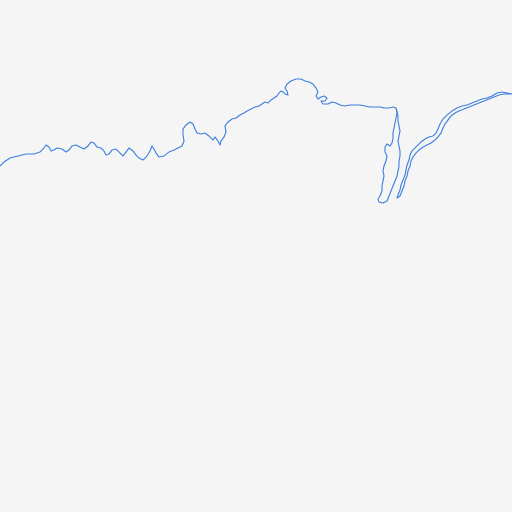 This screenshot has width=512, height=512. I want to click on west-peninsula-coastline, so click(389, 155).